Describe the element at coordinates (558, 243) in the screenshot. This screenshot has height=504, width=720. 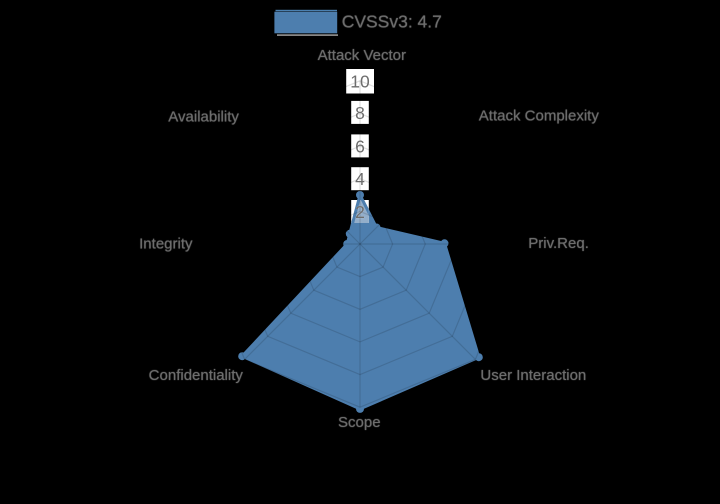
I see `svg-text: Priv.Req.` at that location.